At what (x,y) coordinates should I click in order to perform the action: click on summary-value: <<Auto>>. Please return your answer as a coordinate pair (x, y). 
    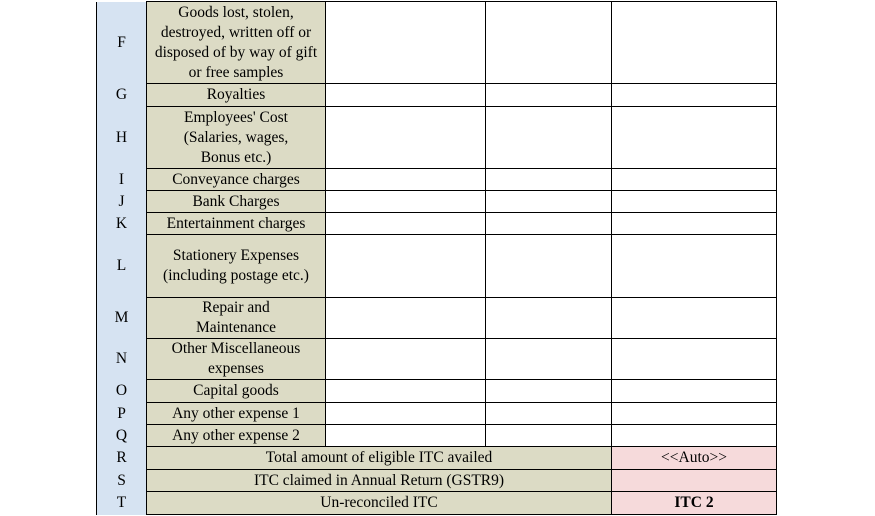
    Looking at the image, I should click on (694, 458).